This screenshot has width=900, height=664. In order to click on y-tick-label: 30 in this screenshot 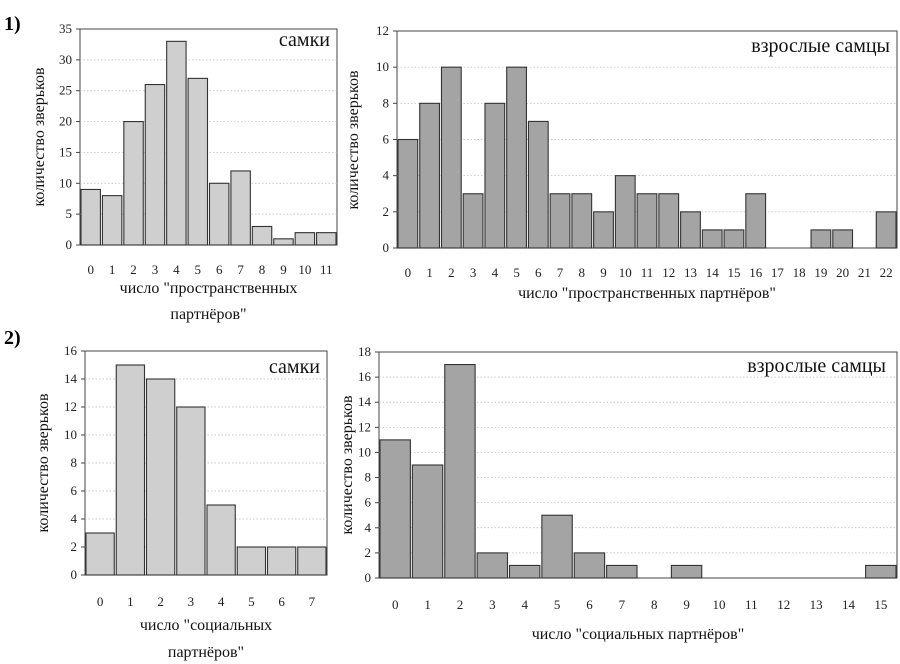, I will do `click(65, 59)`.